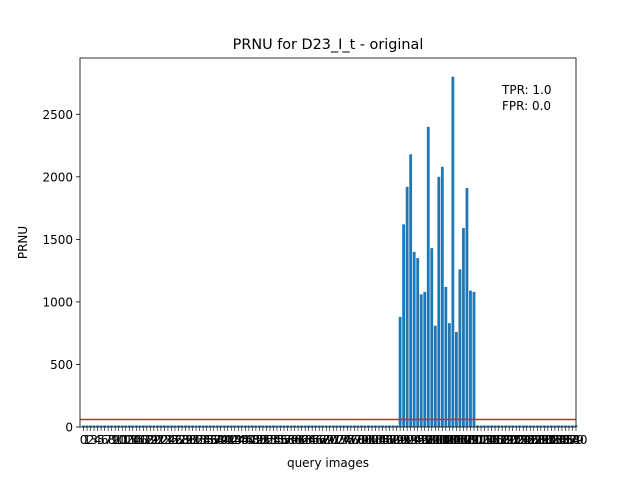 This screenshot has height=480, width=640. I want to click on x-tick-label: 121, so click(509, 440).